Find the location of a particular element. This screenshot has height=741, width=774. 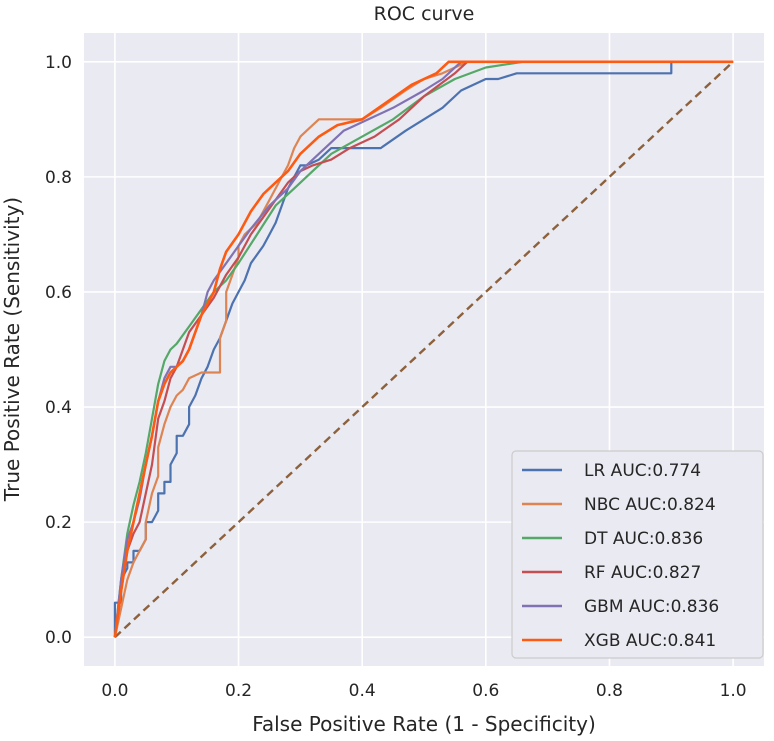

x-tick-label: 0.6 is located at coordinates (485, 691).